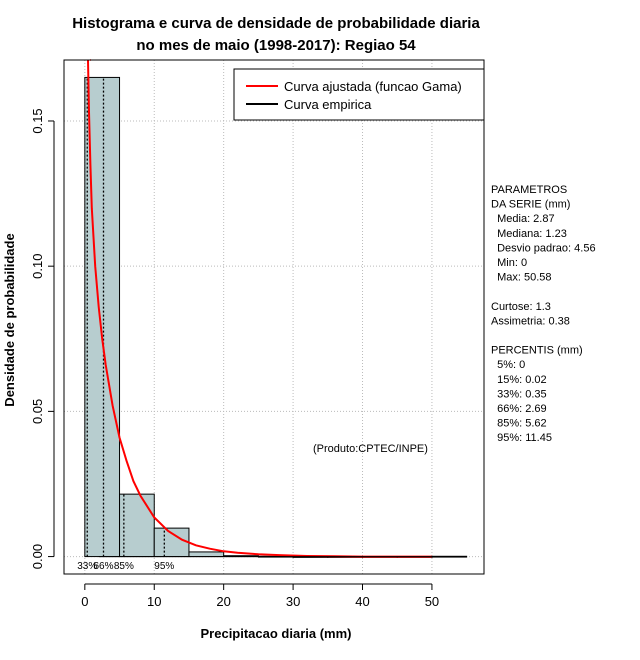 This screenshot has height=660, width=640. What do you see at coordinates (260, 596) in the screenshot?
I see `x-axis: 0 10 20 30 40 50` at bounding box center [260, 596].